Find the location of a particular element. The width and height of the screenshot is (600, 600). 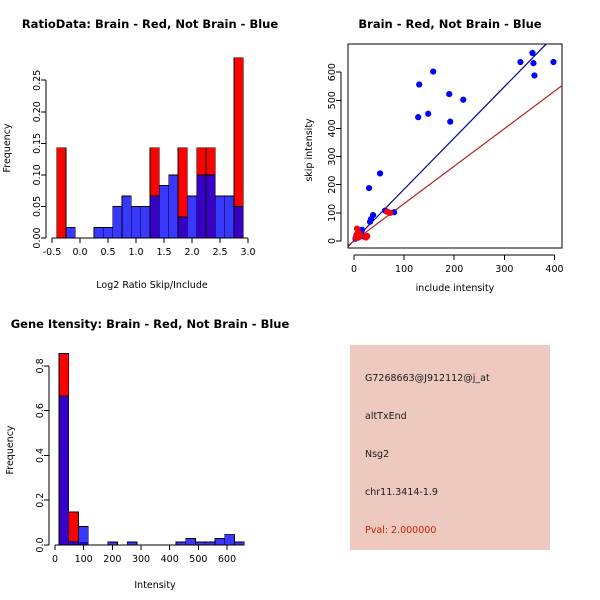

x-tick-label: 3.0 is located at coordinates (247, 252).